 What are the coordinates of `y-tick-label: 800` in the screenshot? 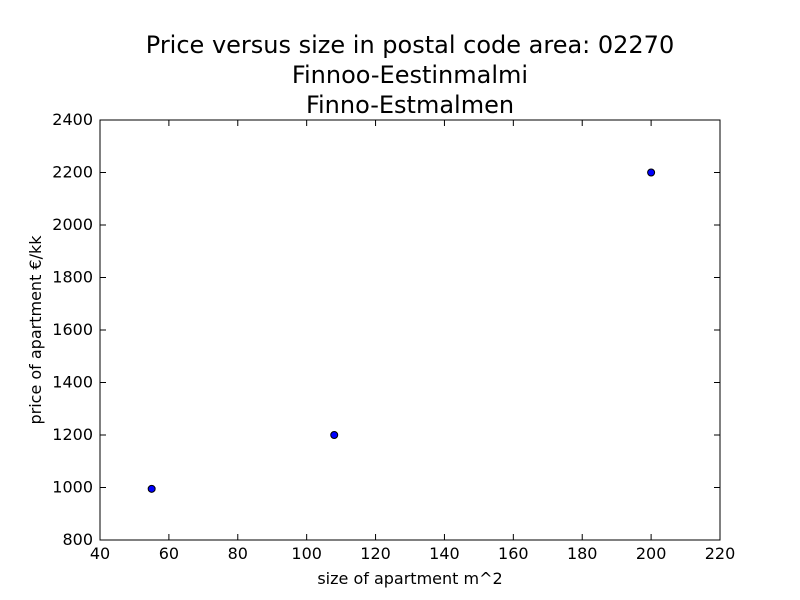 It's located at (77, 539).